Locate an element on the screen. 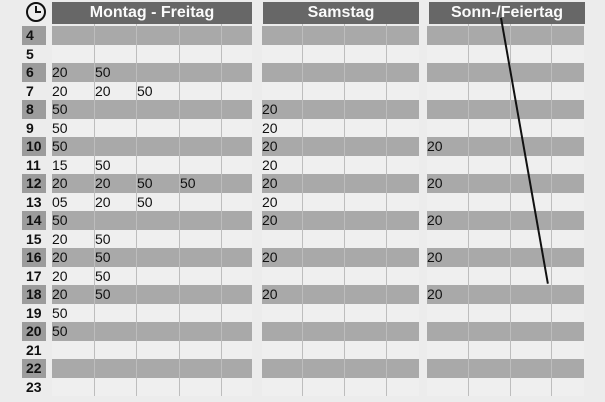  header-saturday: Samstag is located at coordinates (341, 13).